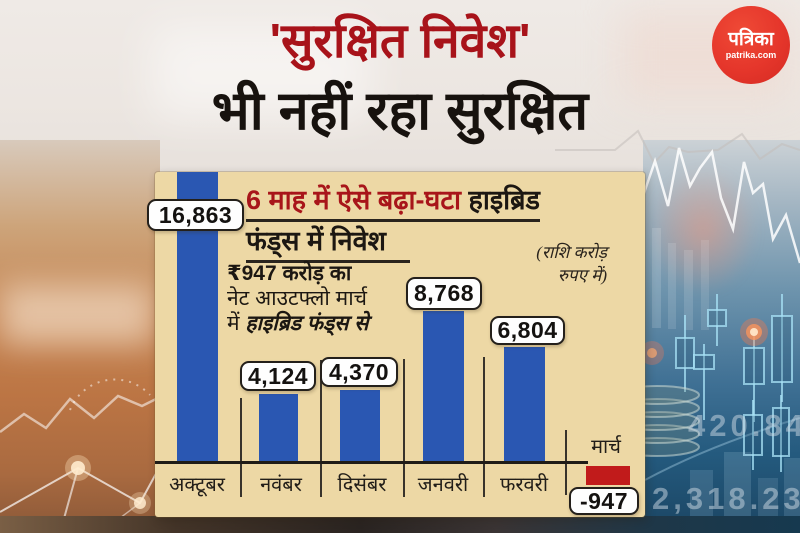 The image size is (800, 533). I want to click on annotation-line1: ₹947 करोड़ का, so click(289, 273).